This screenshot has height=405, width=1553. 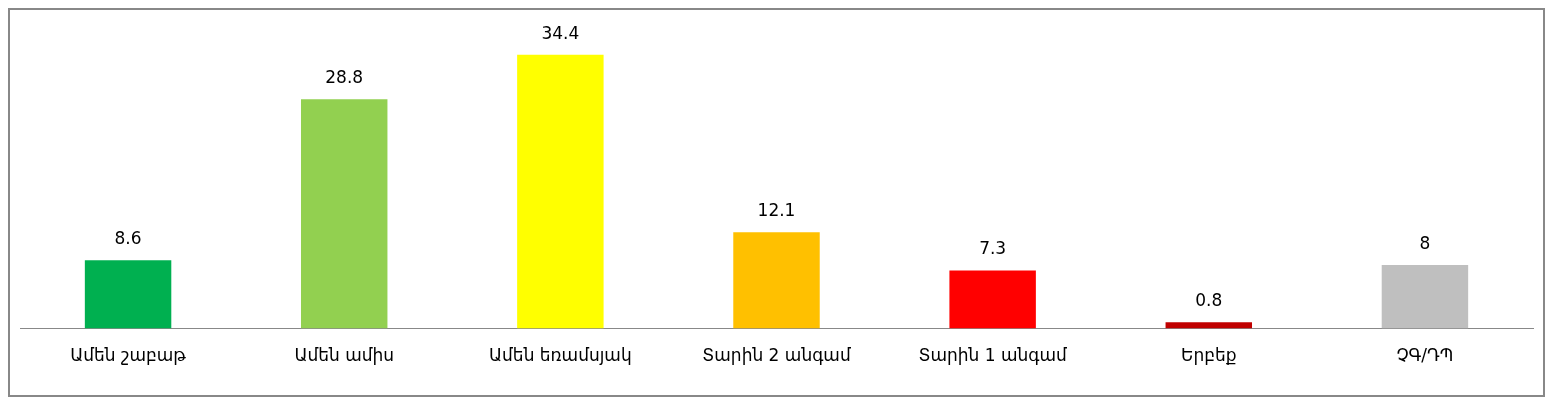 What do you see at coordinates (560, 32) in the screenshot?
I see `data-label: 34.4` at bounding box center [560, 32].